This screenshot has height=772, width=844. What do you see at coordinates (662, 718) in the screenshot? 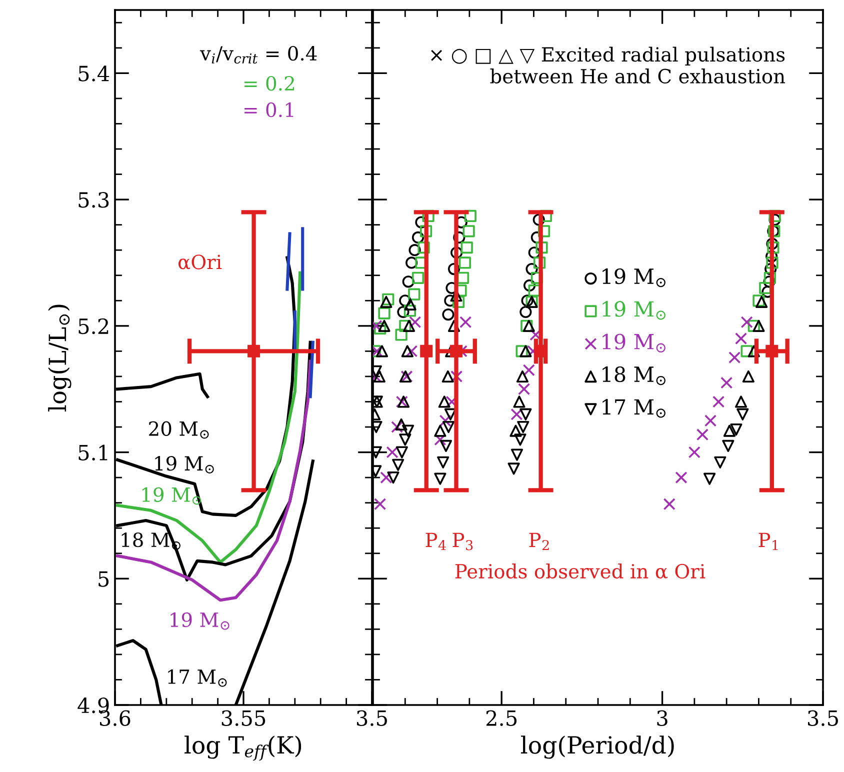
I see `x-tick-label: 3` at bounding box center [662, 718].